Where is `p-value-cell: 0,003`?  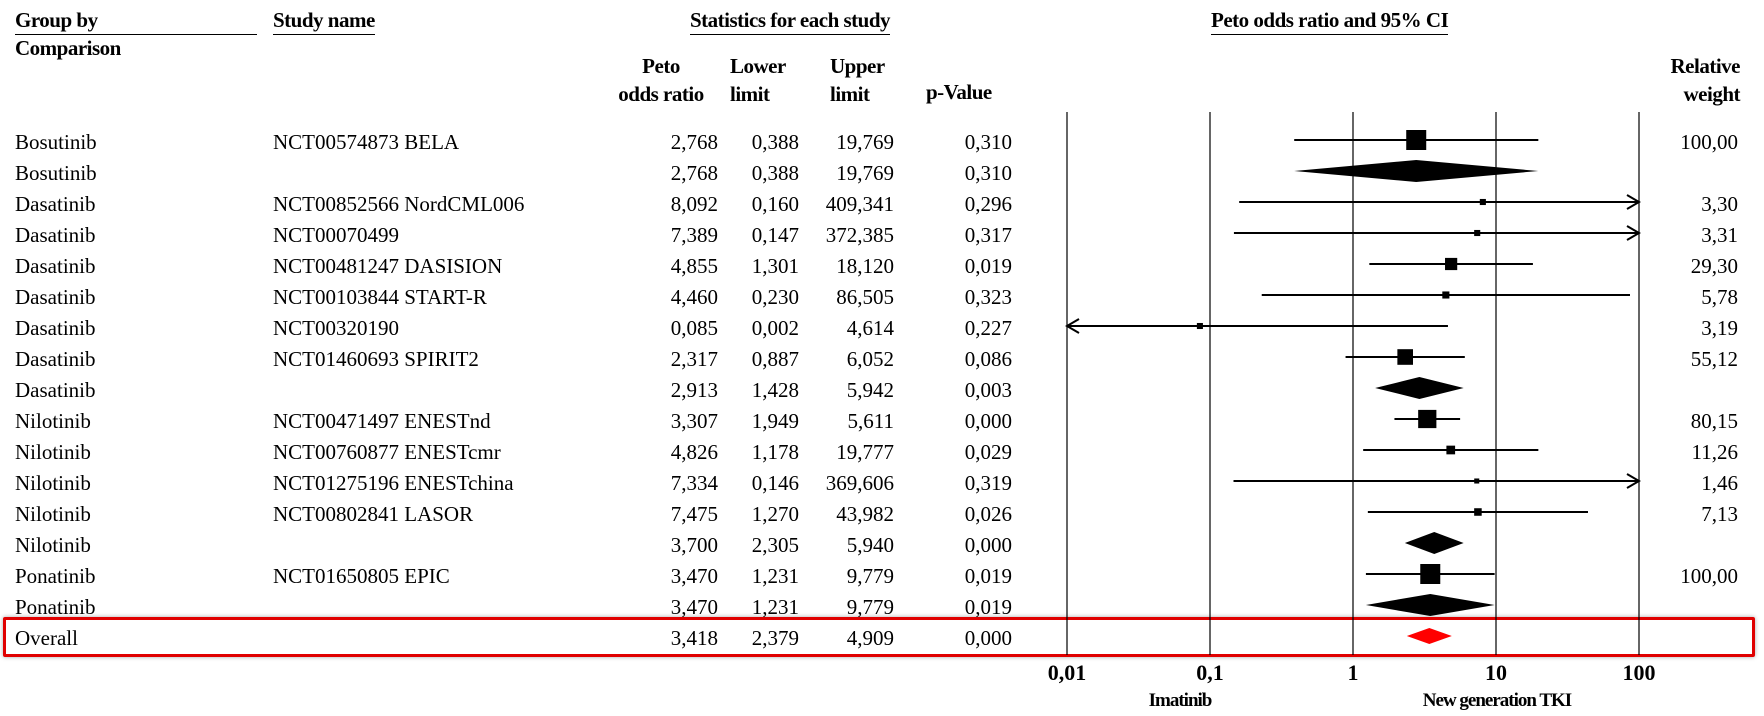
p-value-cell: 0,003 is located at coordinates (988, 390).